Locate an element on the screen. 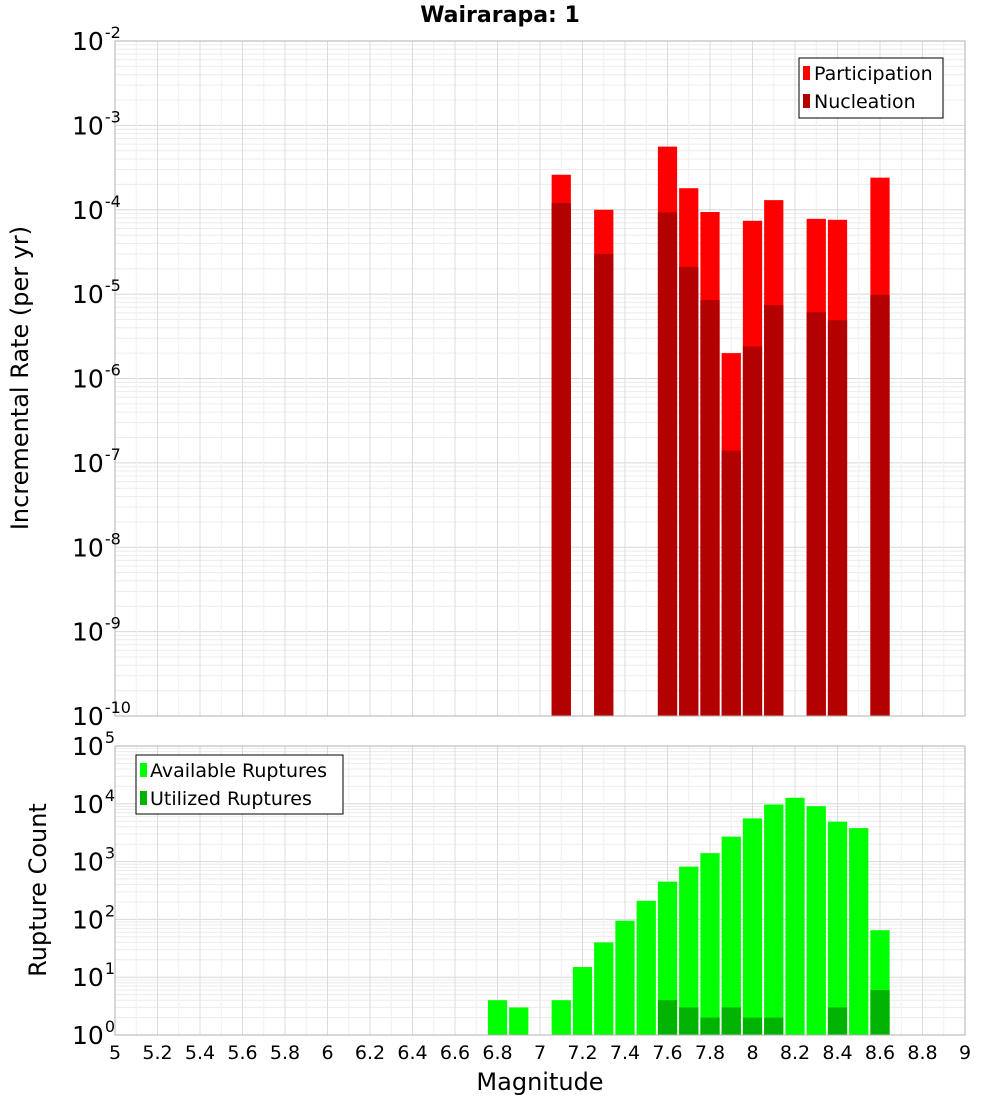 The image size is (1000, 1100). count-y-axis-label: Rupture Count is located at coordinates (38, 890).